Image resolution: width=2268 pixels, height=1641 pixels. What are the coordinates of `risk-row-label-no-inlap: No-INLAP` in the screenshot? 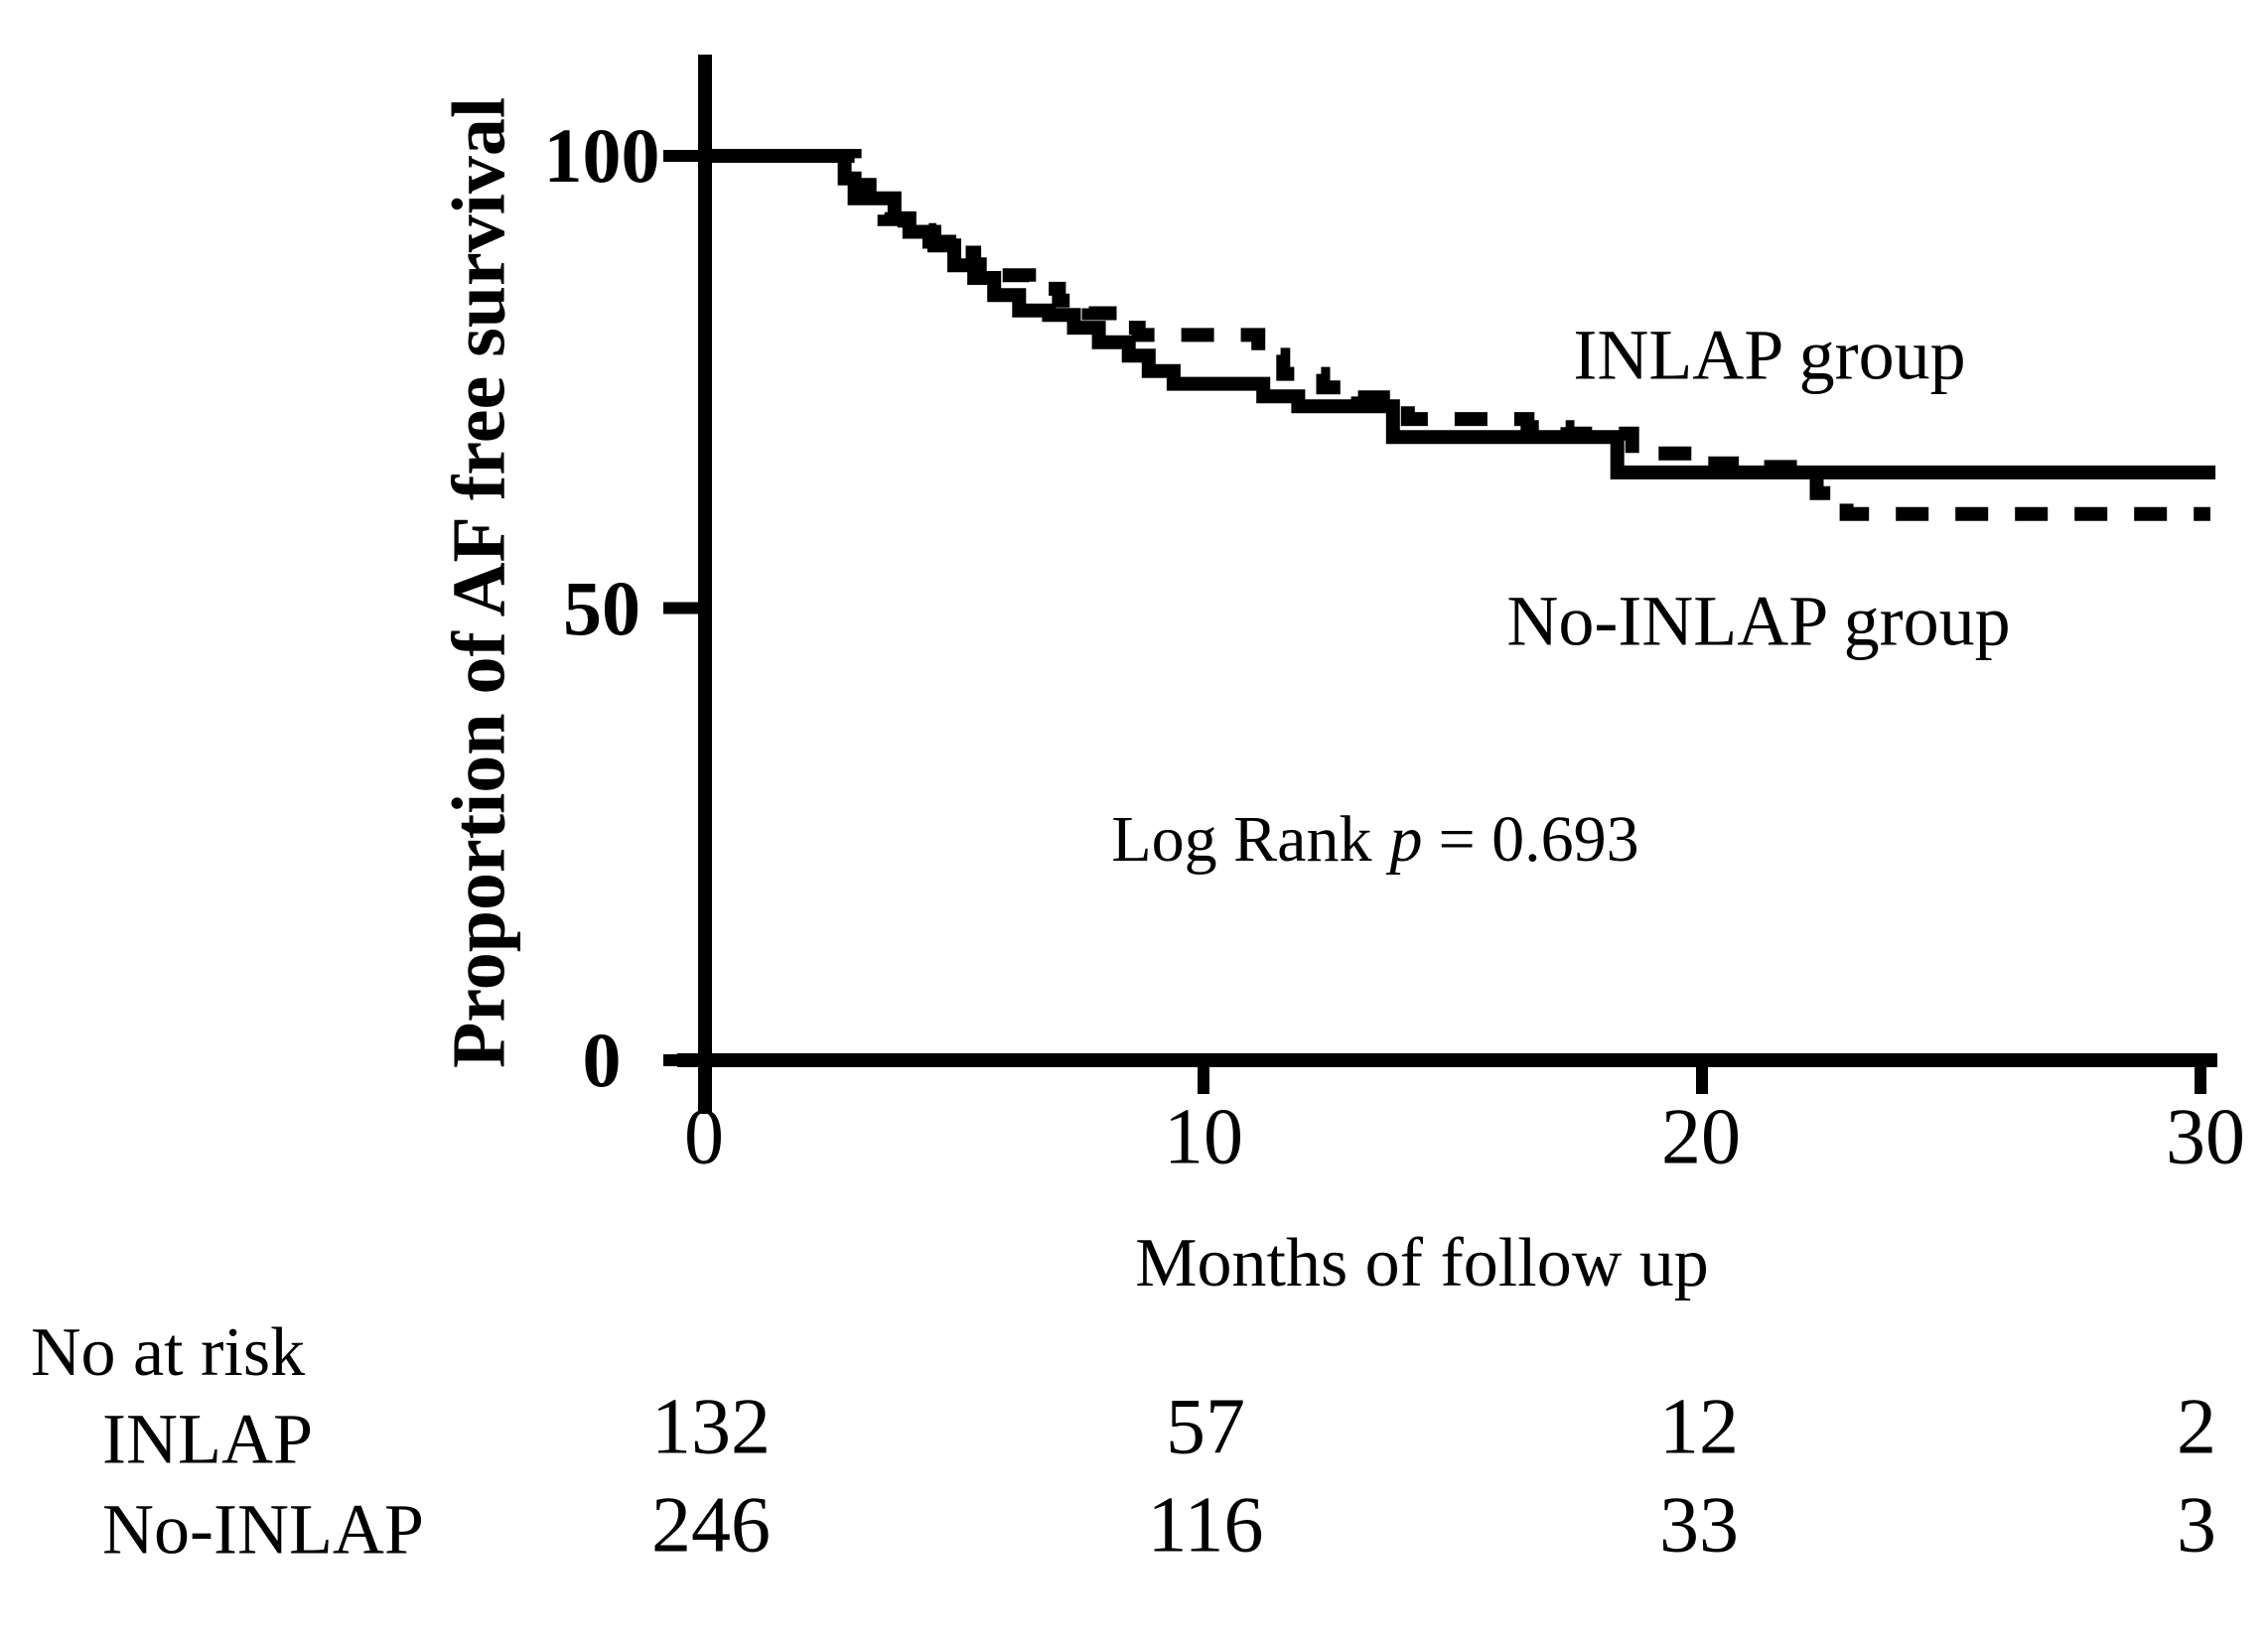 It's located at (263, 1529).